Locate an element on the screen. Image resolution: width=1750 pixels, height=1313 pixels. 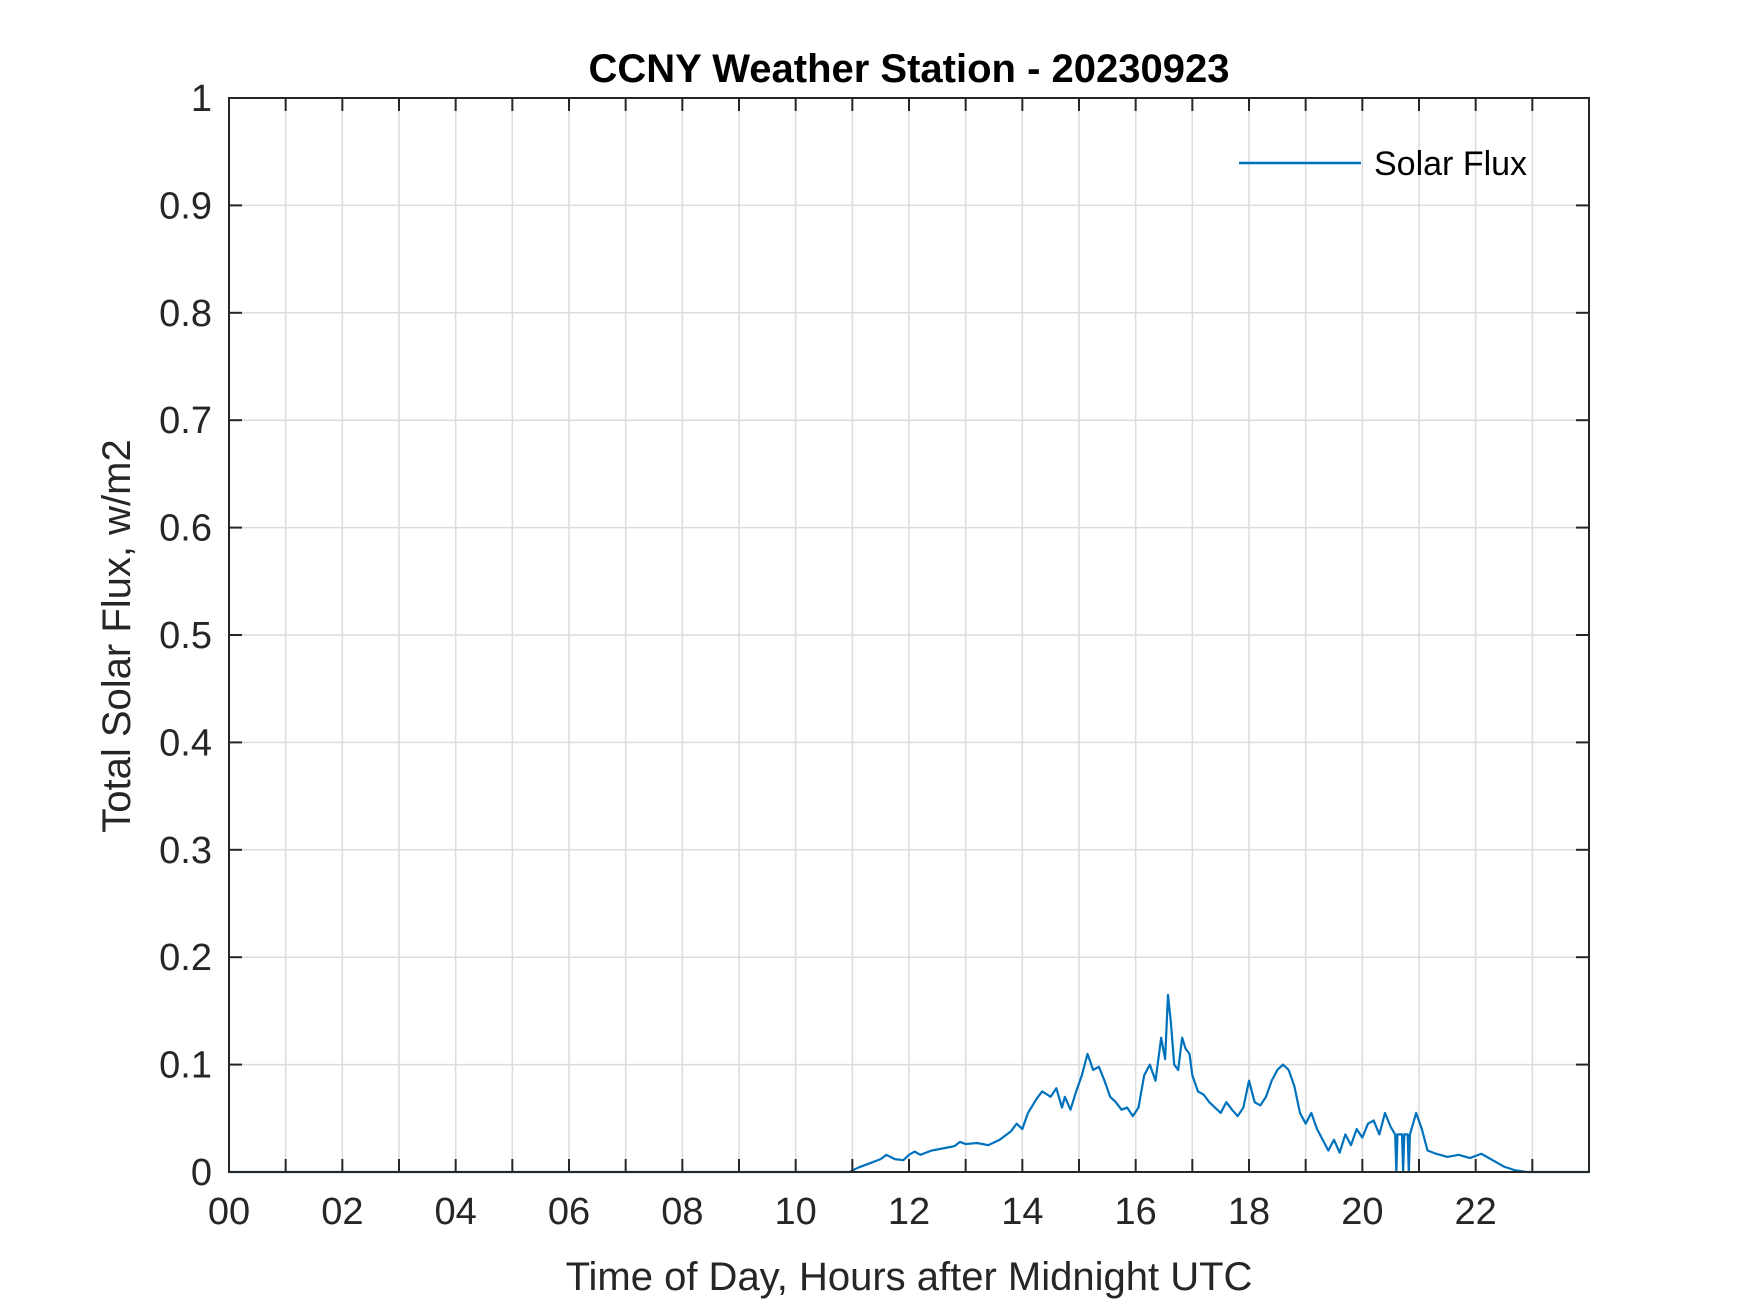
x-tick-label: 12 is located at coordinates (909, 1212).